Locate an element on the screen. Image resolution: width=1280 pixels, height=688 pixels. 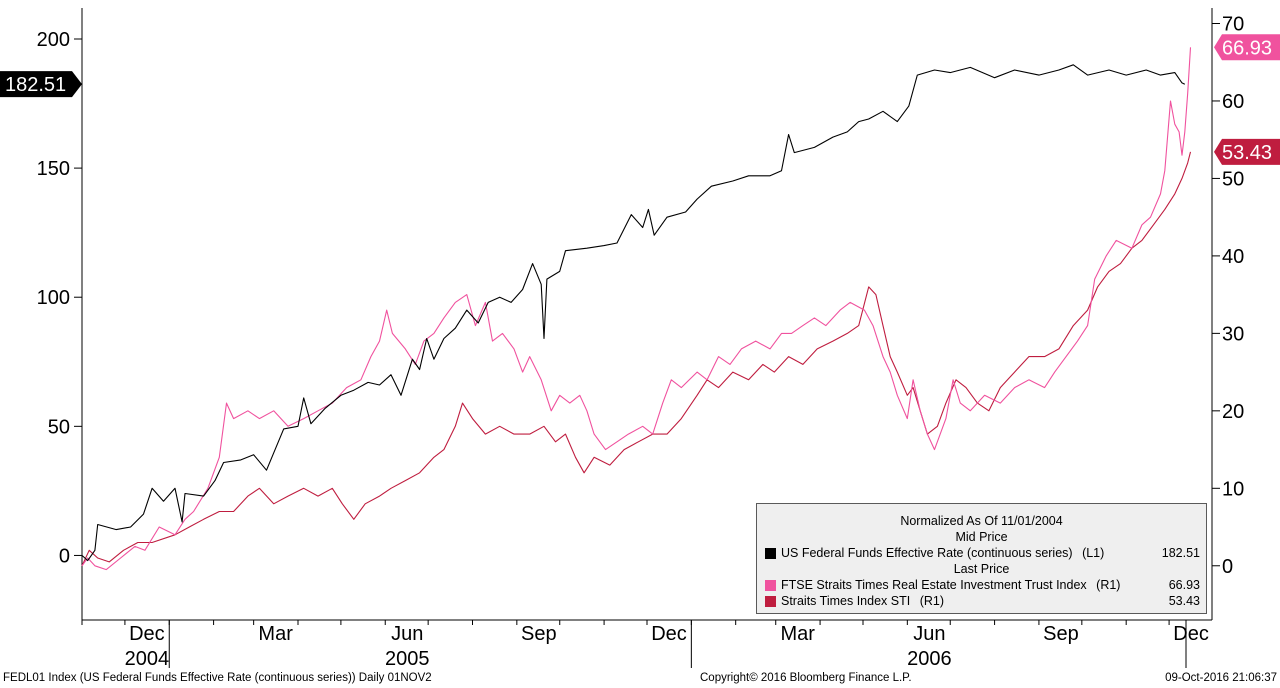
right-tick-label: 30 is located at coordinates (1233, 334).